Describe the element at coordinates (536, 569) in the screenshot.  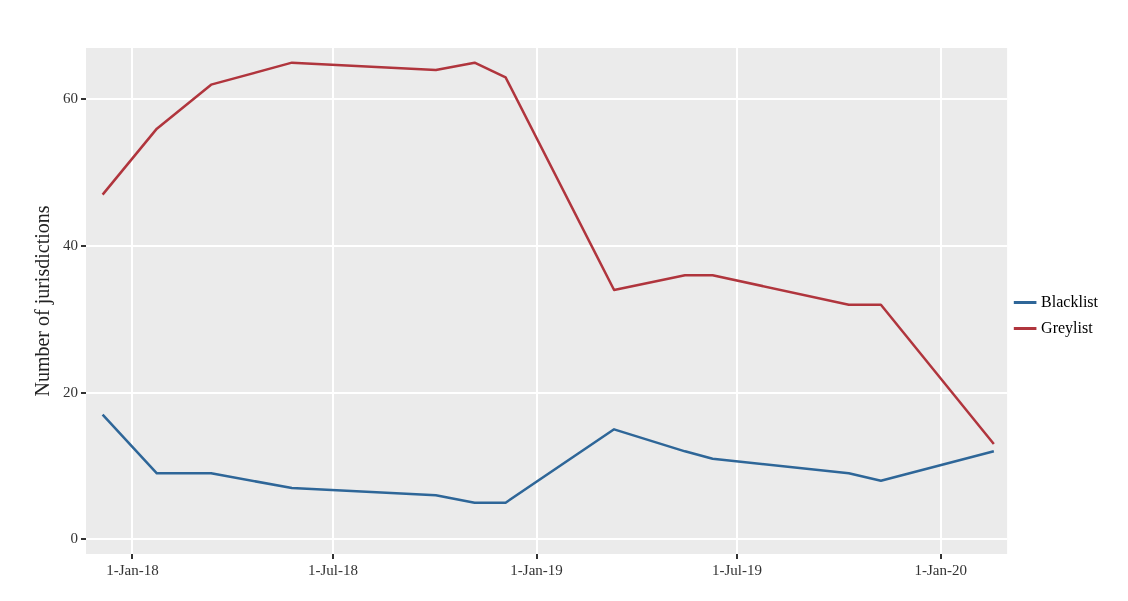
I see `x-tick-label: 1-Jan-19` at that location.